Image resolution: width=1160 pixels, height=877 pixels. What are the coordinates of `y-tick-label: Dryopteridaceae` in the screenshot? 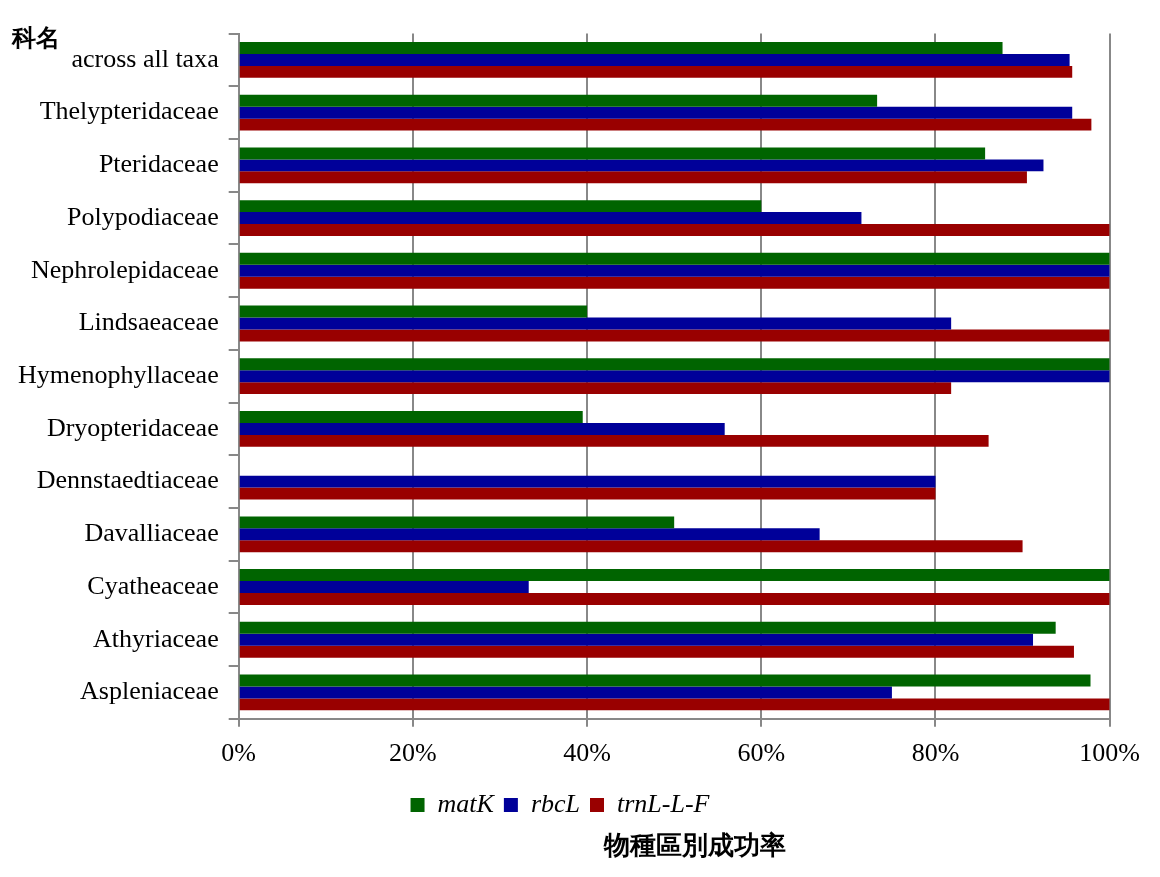 It's located at (132, 427).